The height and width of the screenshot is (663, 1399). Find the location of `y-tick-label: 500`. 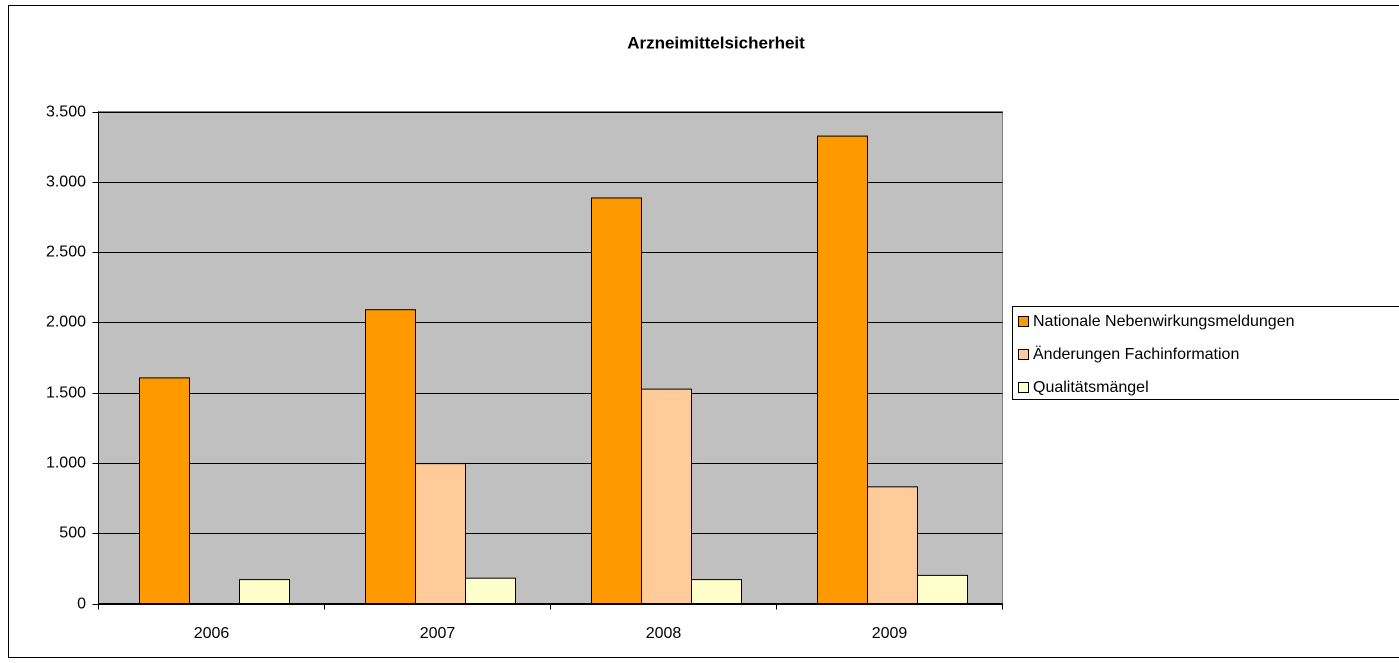

y-tick-label: 500 is located at coordinates (72, 533).